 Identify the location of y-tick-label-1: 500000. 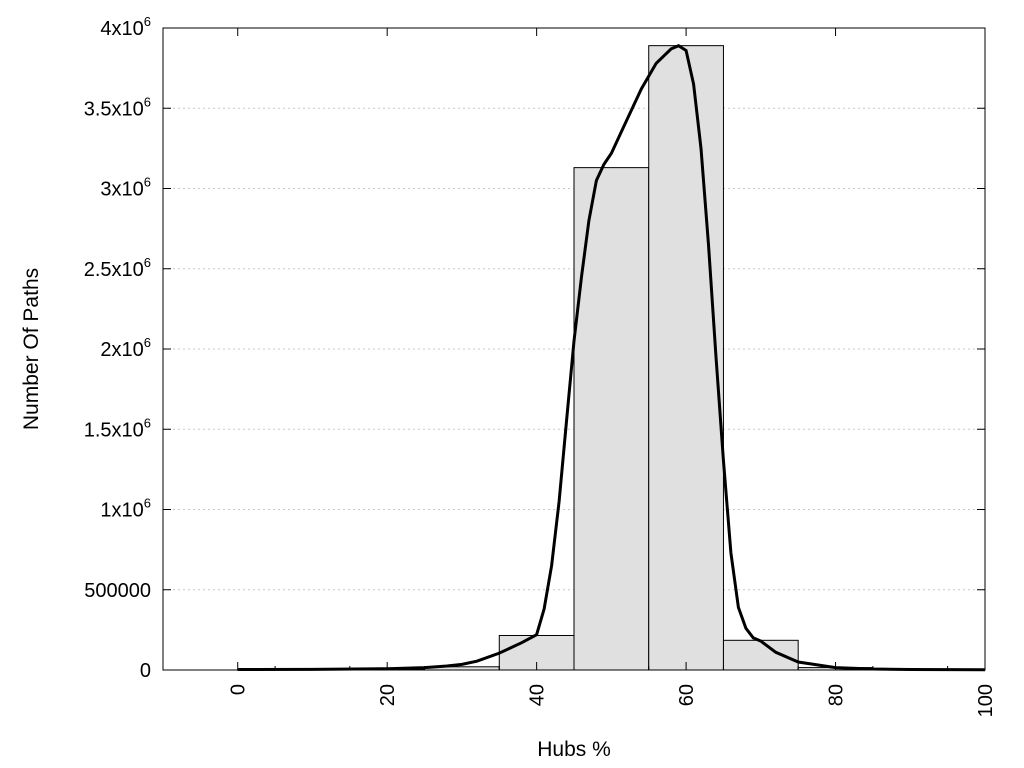
(117, 591).